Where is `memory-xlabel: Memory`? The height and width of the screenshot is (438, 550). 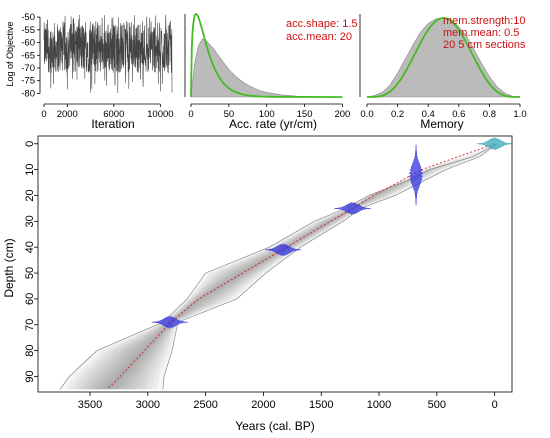
memory-xlabel: Memory is located at coordinates (441, 124).